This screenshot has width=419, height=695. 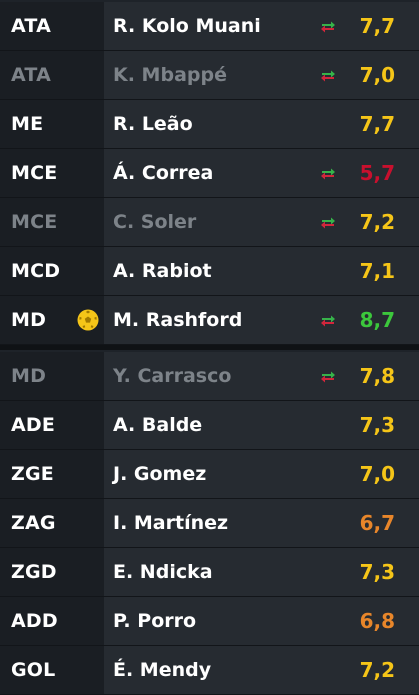 I want to click on player-name: K. Mbappé, so click(x=170, y=75).